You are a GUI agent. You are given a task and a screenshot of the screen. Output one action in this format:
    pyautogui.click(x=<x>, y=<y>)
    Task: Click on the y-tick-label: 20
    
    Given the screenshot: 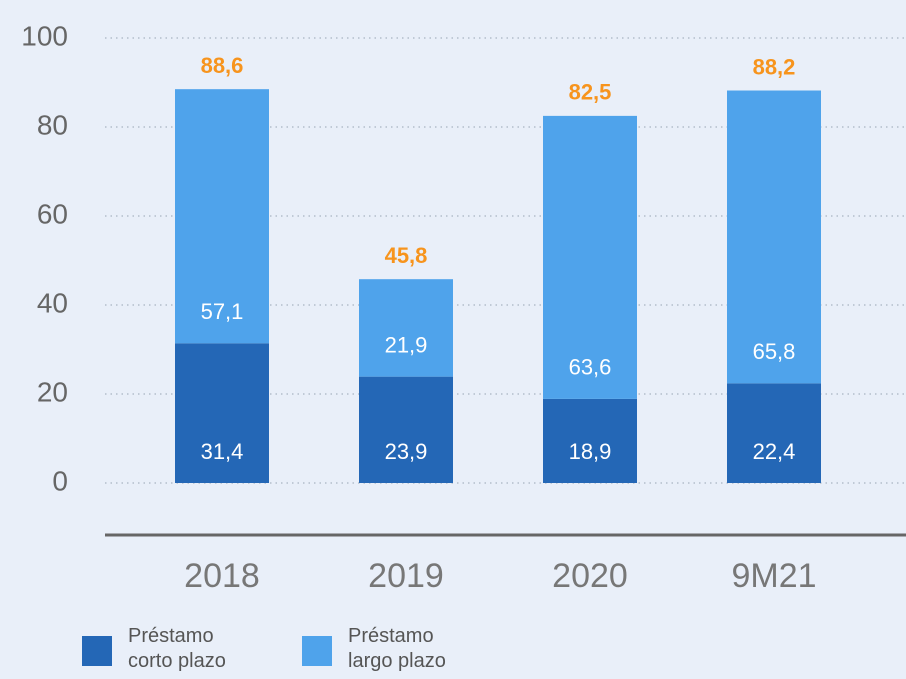 What is the action you would take?
    pyautogui.click(x=52, y=391)
    